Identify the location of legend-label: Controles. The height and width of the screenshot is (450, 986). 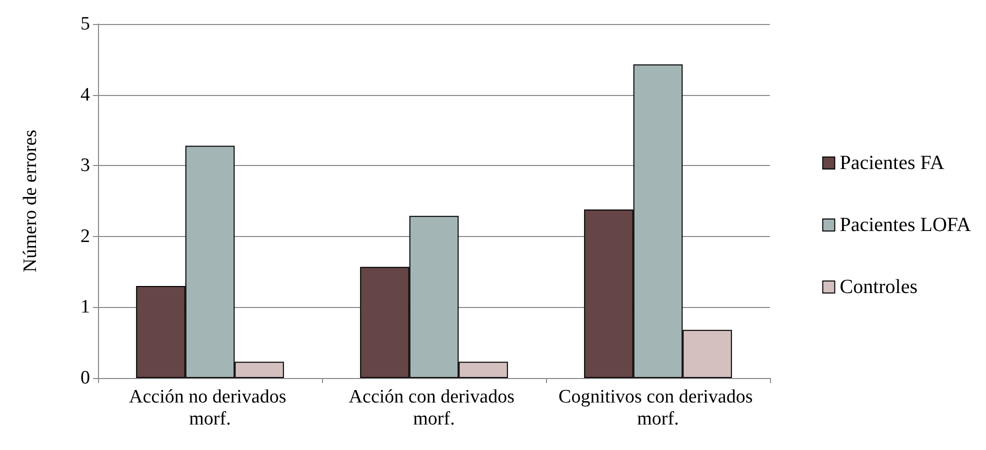
(879, 287).